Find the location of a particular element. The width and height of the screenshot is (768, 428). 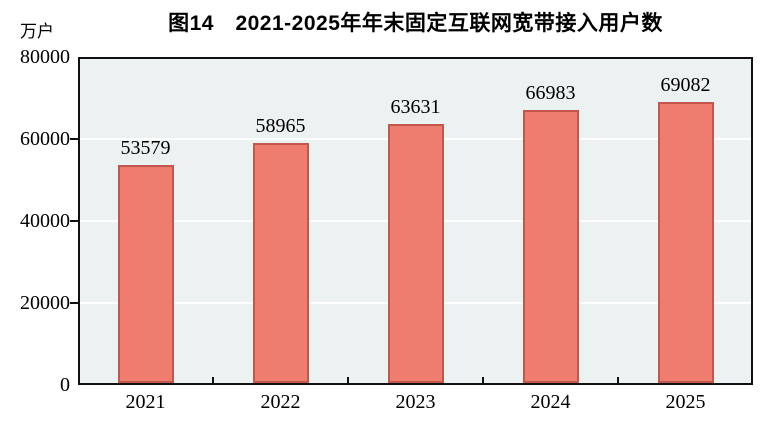

x-tick-label: 2025 is located at coordinates (685, 402).